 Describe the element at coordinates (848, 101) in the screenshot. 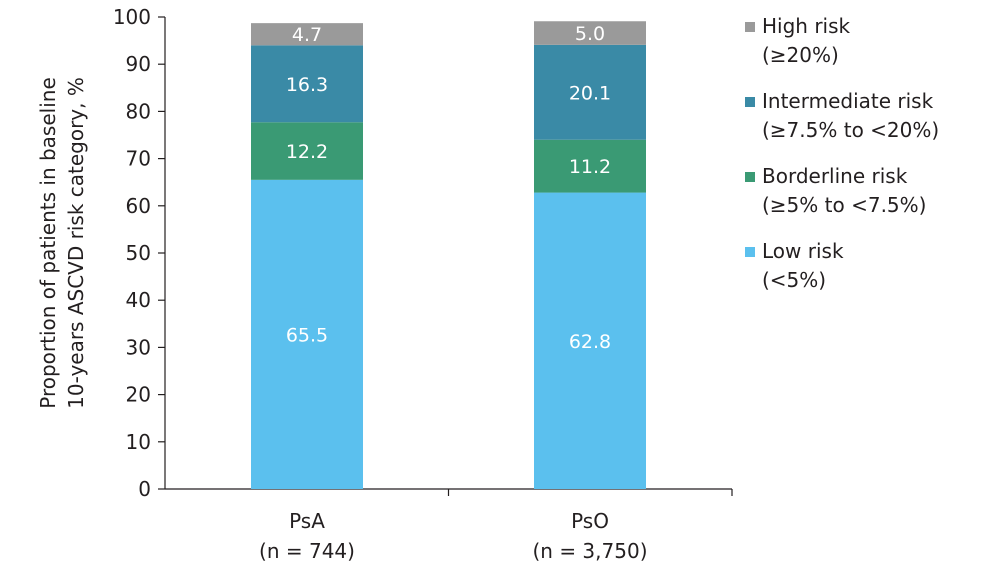

I see `legend-label: Intermediate risk` at that location.